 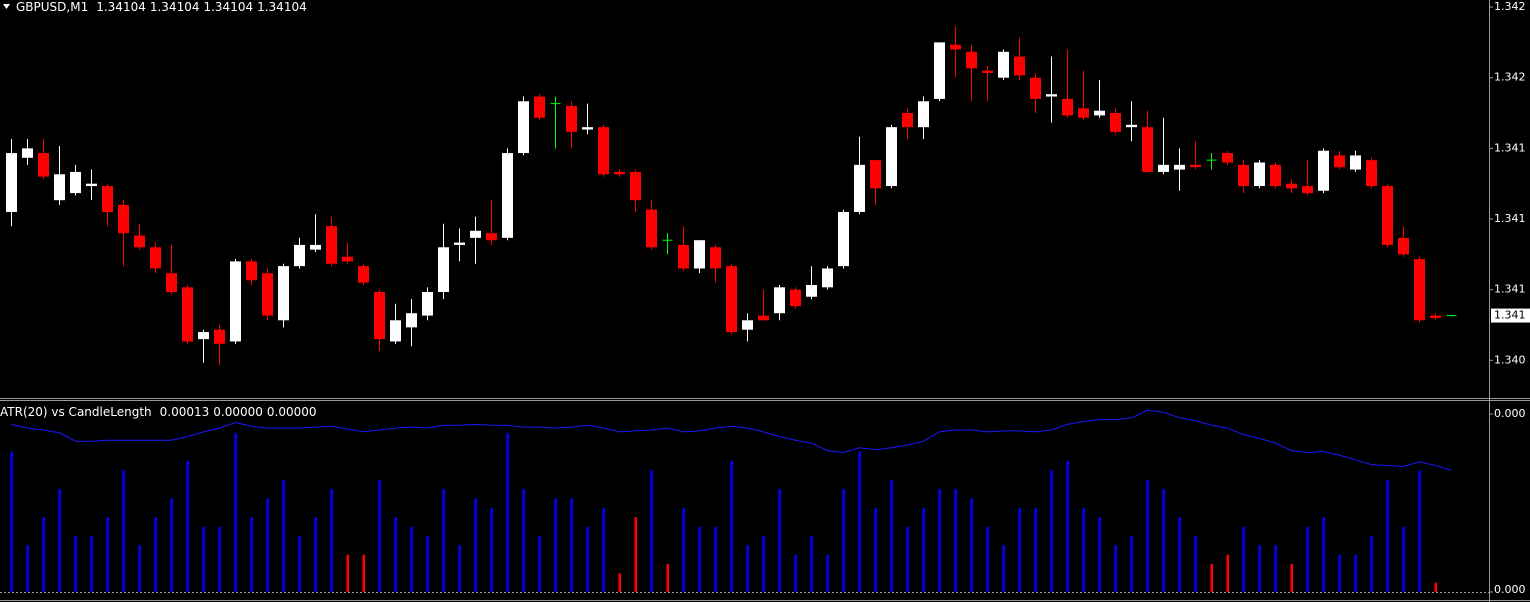 What do you see at coordinates (292, 412) in the screenshot?
I see `header-value: 0.00000` at bounding box center [292, 412].